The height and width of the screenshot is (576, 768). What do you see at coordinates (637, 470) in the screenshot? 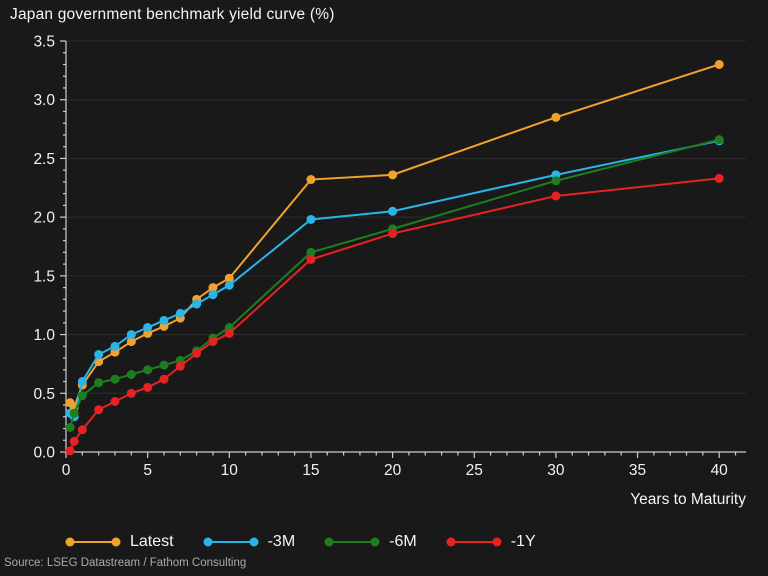
I see `svg-text: 35` at bounding box center [637, 470].